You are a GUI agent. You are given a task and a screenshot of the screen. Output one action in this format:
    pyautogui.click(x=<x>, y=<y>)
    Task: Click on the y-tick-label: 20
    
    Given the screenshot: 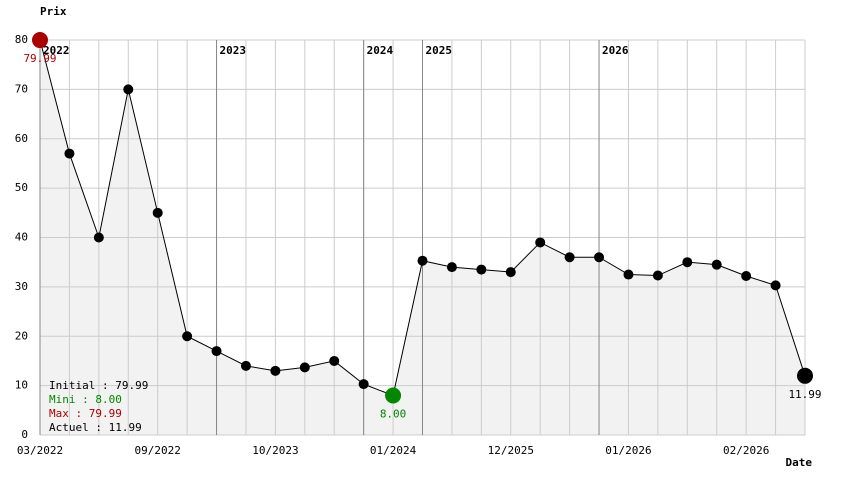 What is the action you would take?
    pyautogui.click(x=21, y=335)
    